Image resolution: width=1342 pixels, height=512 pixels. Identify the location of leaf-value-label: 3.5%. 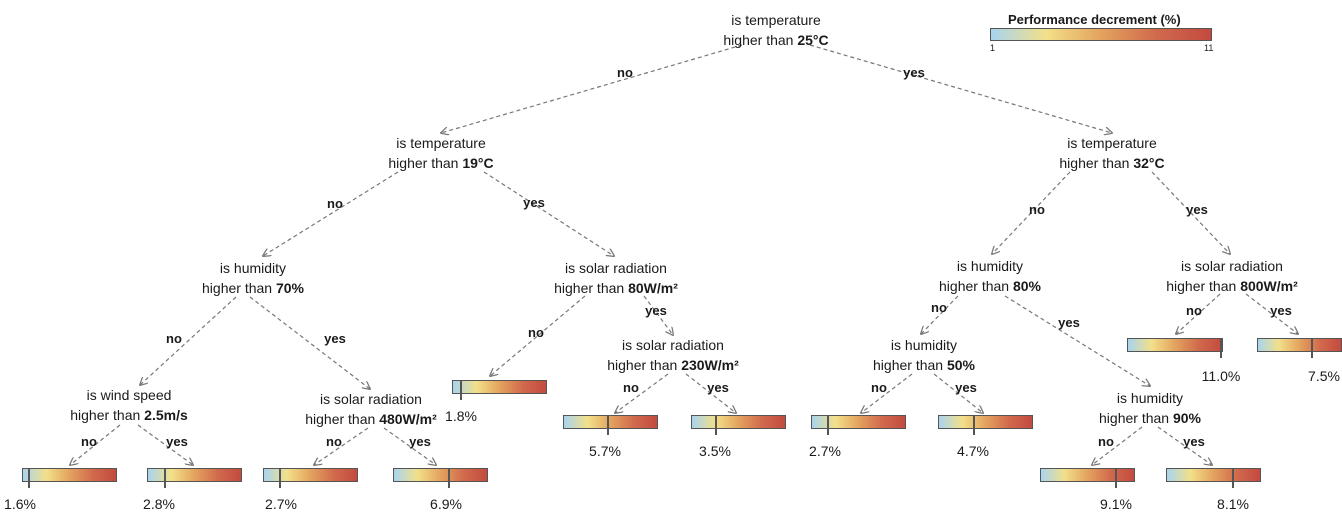
(715, 451).